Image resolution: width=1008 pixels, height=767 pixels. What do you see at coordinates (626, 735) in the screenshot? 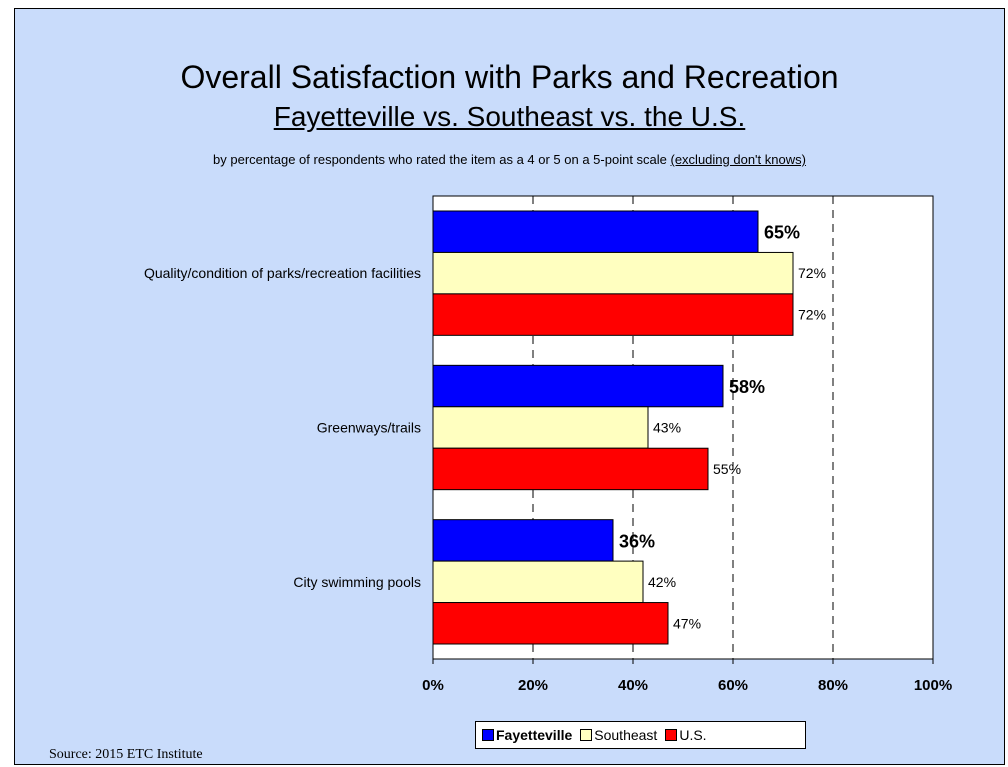
I see `legend-label-southeast: Southeast` at bounding box center [626, 735].